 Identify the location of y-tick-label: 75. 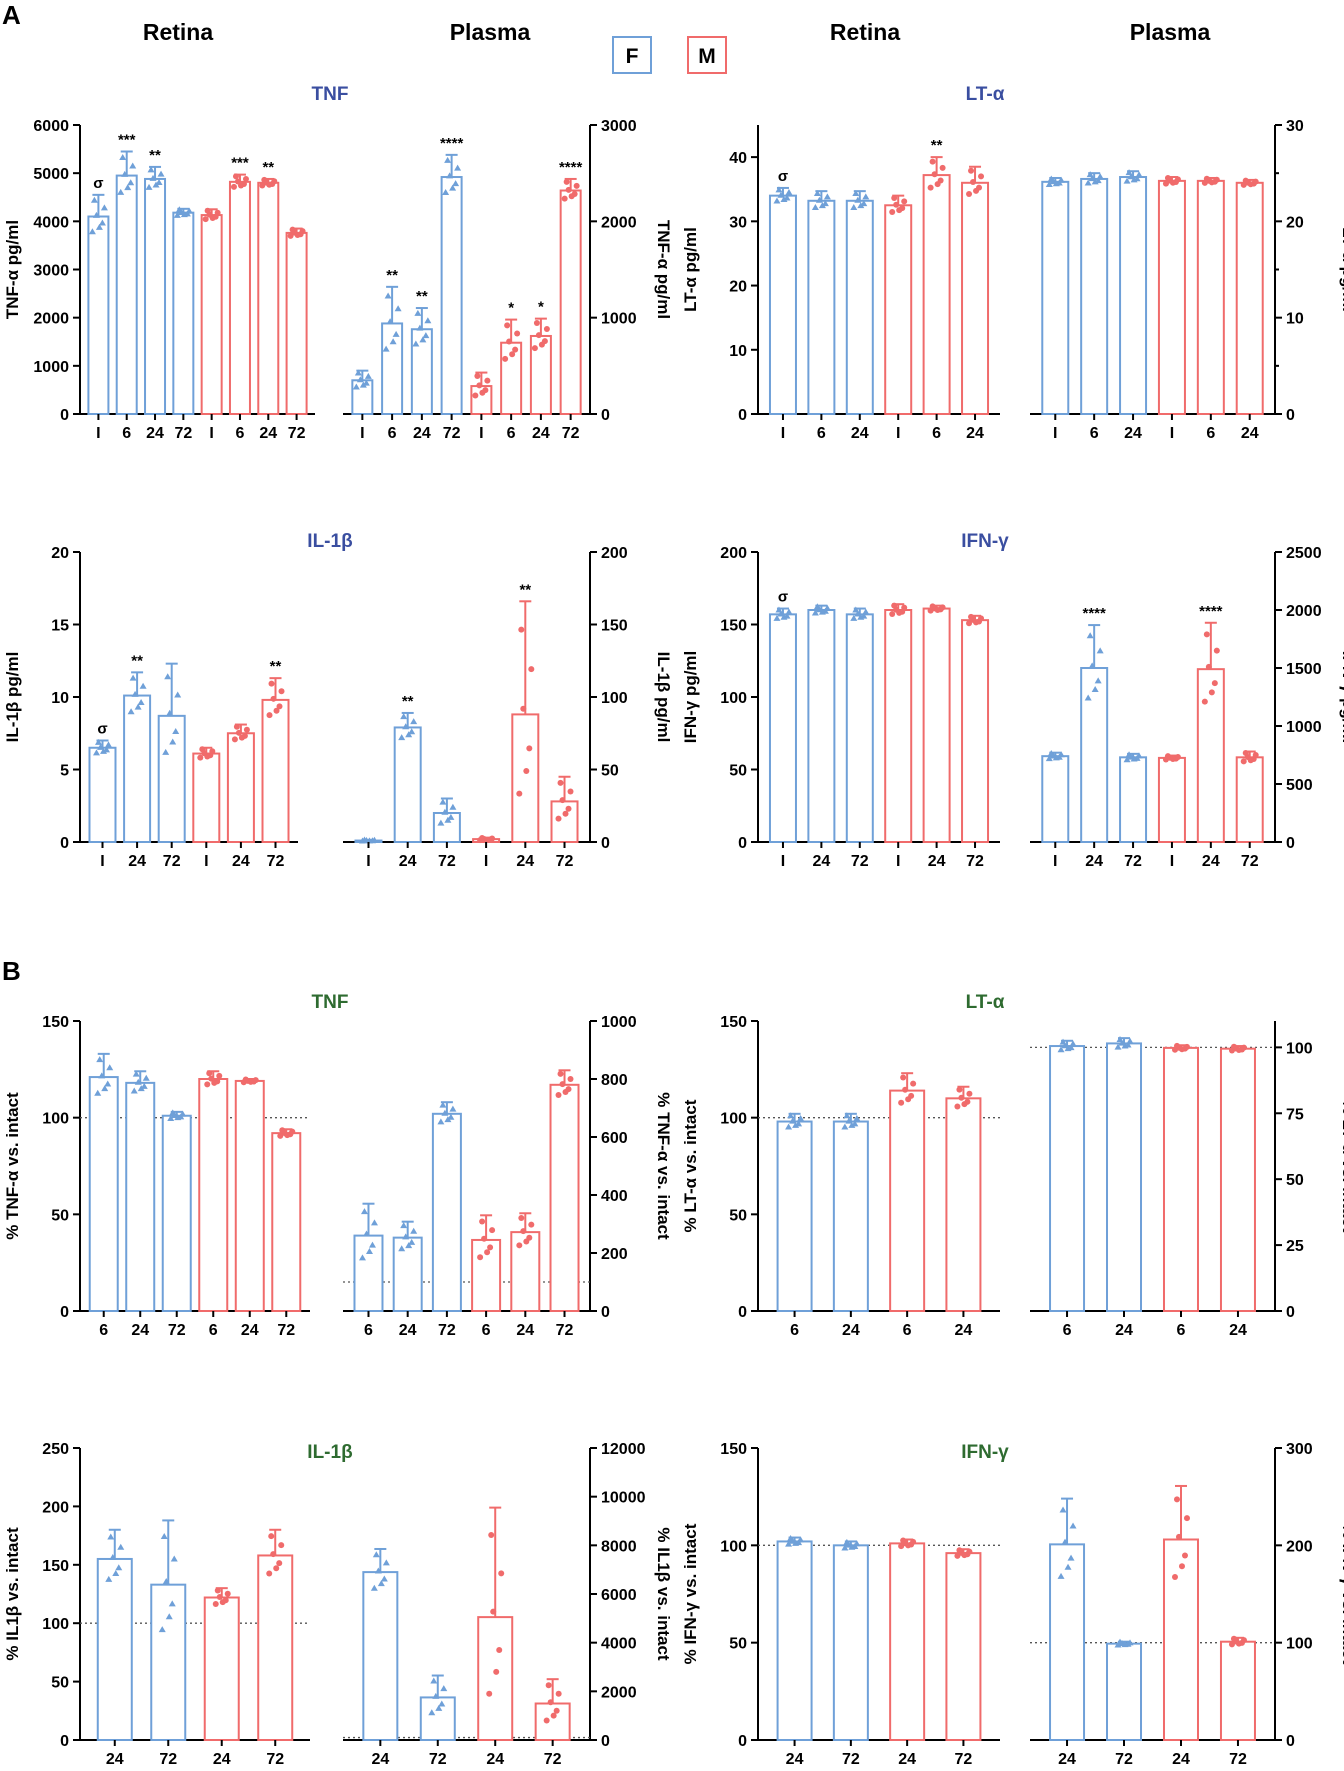
(1295, 1114).